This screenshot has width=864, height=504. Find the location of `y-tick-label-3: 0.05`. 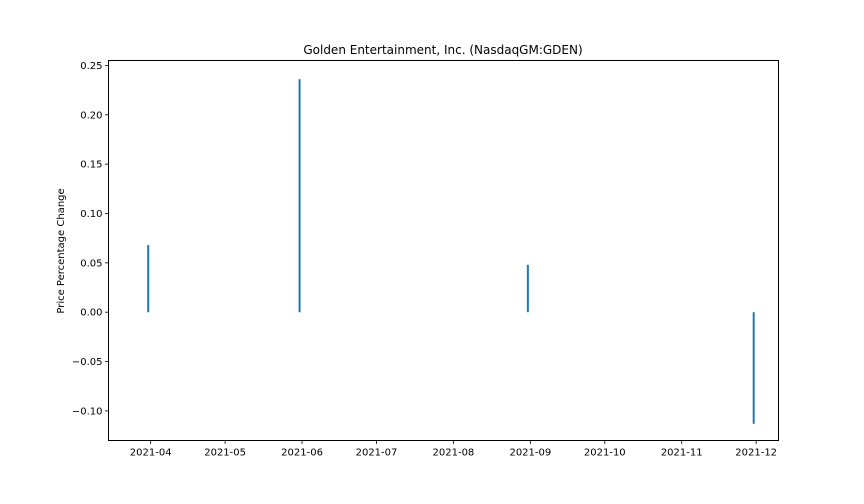

y-tick-label-3: 0.05 is located at coordinates (91, 263).